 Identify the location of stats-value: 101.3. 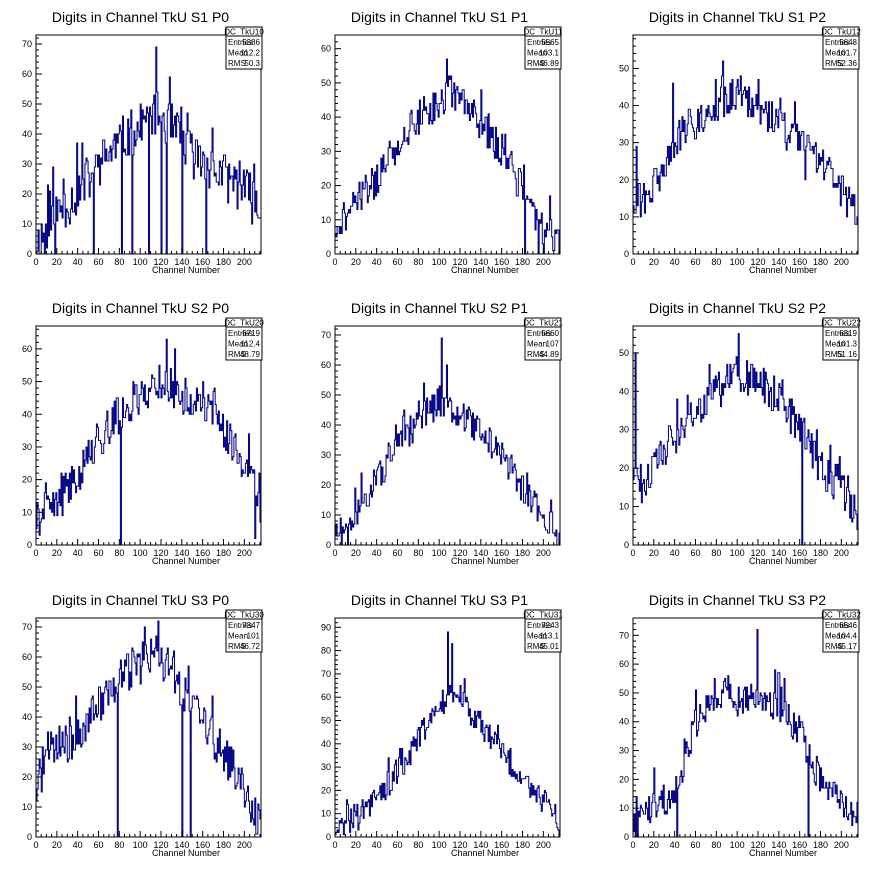
(847, 344).